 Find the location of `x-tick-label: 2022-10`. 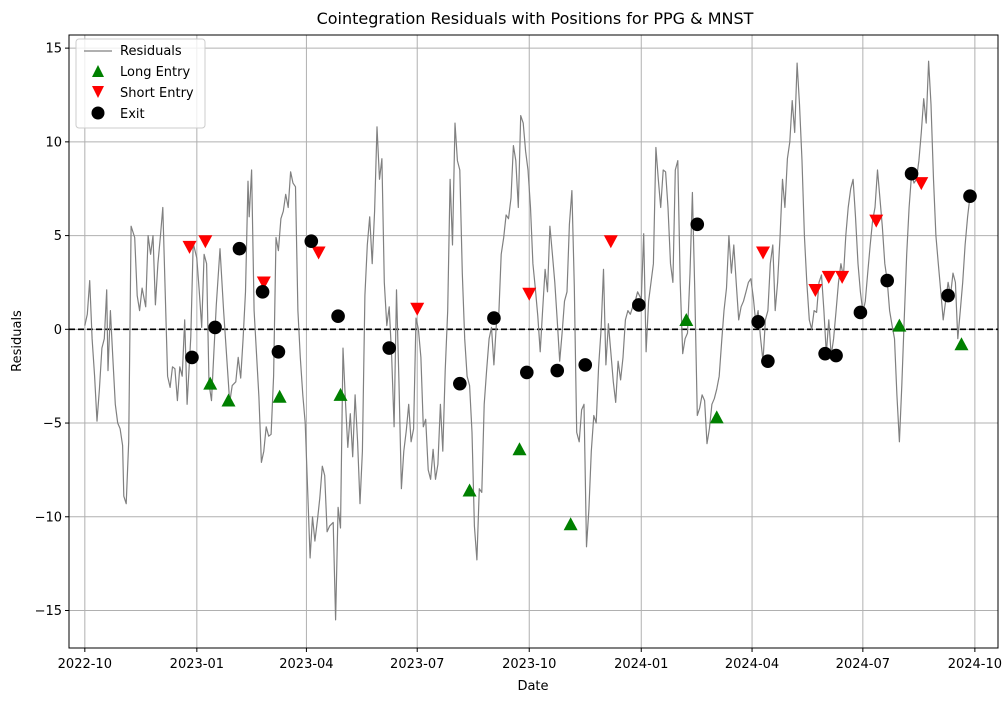

x-tick-label: 2022-10 is located at coordinates (85, 664).